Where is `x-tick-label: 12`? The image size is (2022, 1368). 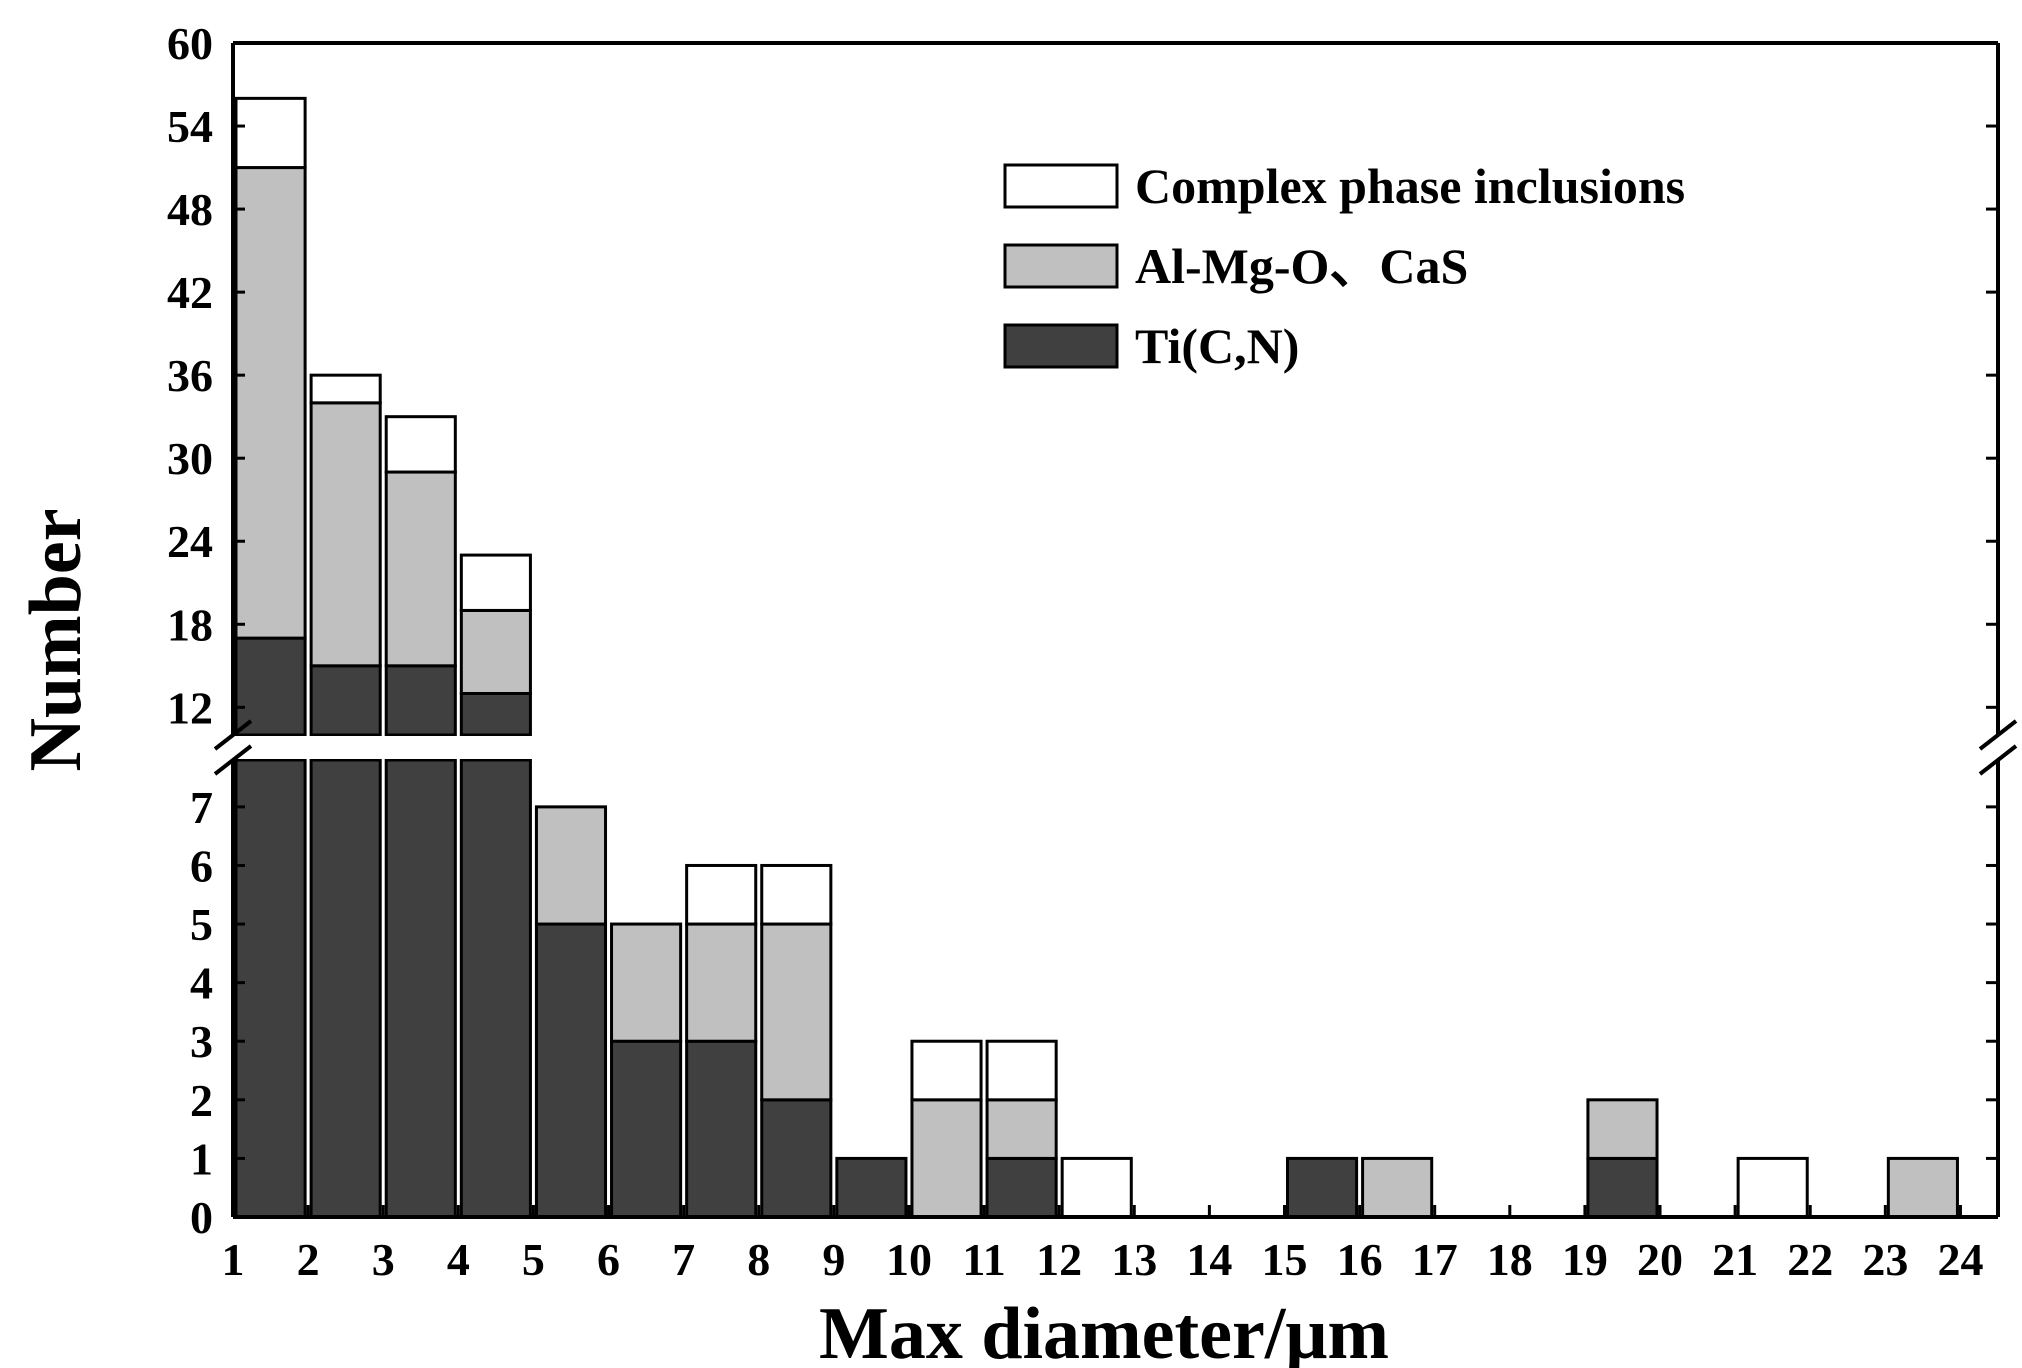
x-tick-label: 12 is located at coordinates (1059, 1259).